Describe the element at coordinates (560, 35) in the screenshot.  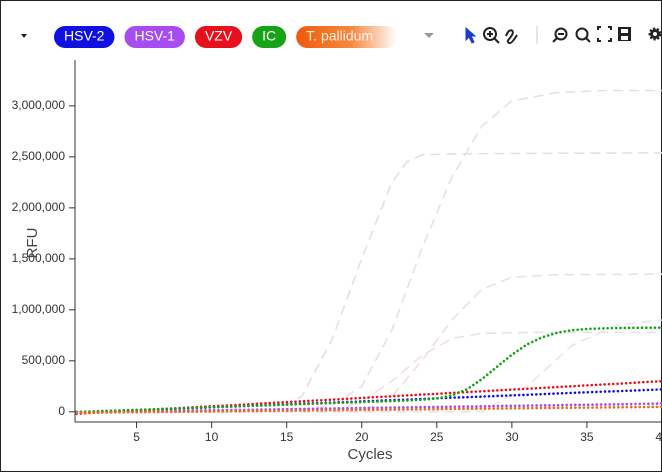
I see `zoom-out-tool` at that location.